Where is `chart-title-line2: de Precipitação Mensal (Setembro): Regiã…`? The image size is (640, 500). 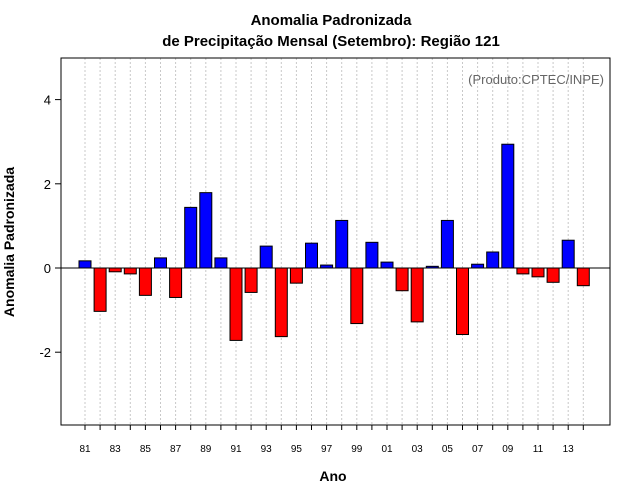 chart-title-line2: de Precipitação Mensal (Setembro): Regiã… is located at coordinates (331, 41).